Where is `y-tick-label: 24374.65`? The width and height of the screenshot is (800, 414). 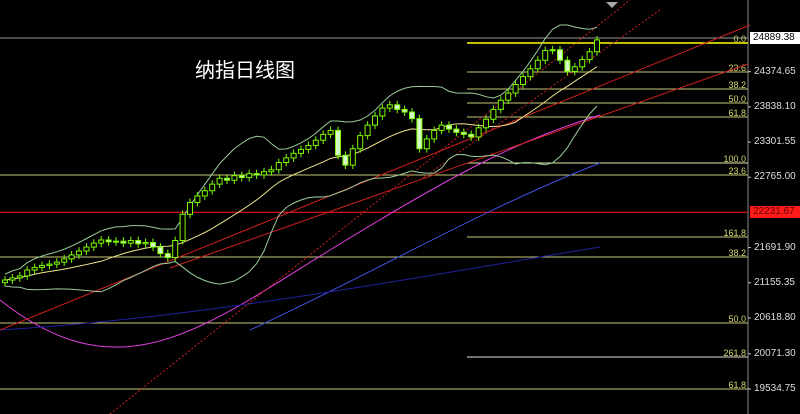 y-tick-label: 24374.65 is located at coordinates (775, 71).